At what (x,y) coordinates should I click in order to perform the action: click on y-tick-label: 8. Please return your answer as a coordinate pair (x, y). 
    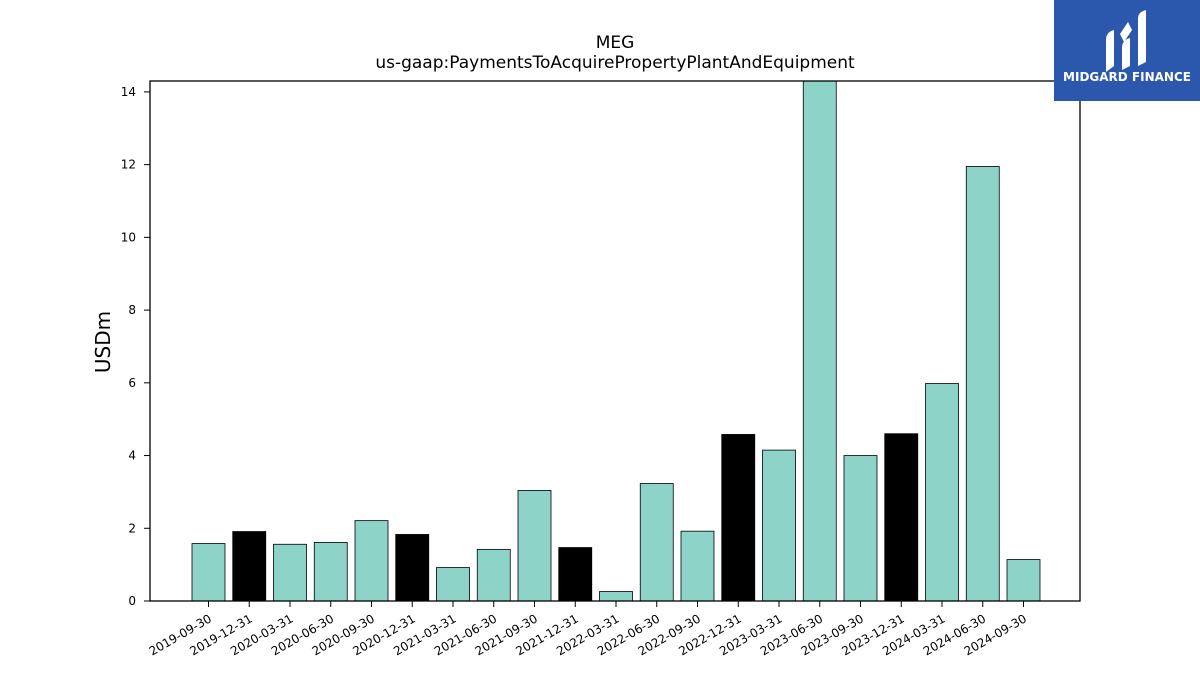
    Looking at the image, I should click on (132, 310).